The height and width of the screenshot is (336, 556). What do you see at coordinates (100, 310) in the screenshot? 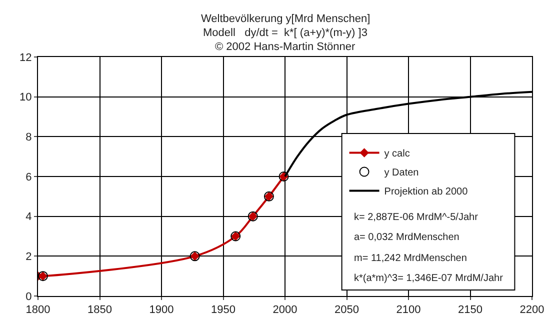
I see `x-tick-label: 1850` at bounding box center [100, 310].